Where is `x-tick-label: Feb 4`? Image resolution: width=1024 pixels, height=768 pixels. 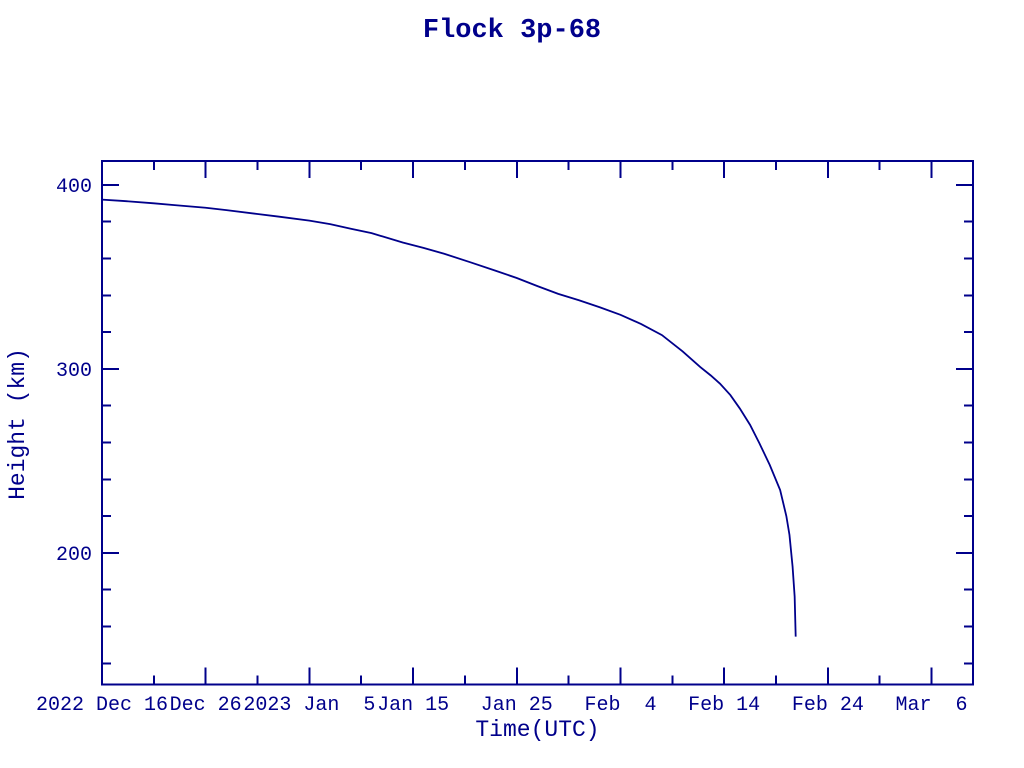
x-tick-label: Feb 4 is located at coordinates (620, 705).